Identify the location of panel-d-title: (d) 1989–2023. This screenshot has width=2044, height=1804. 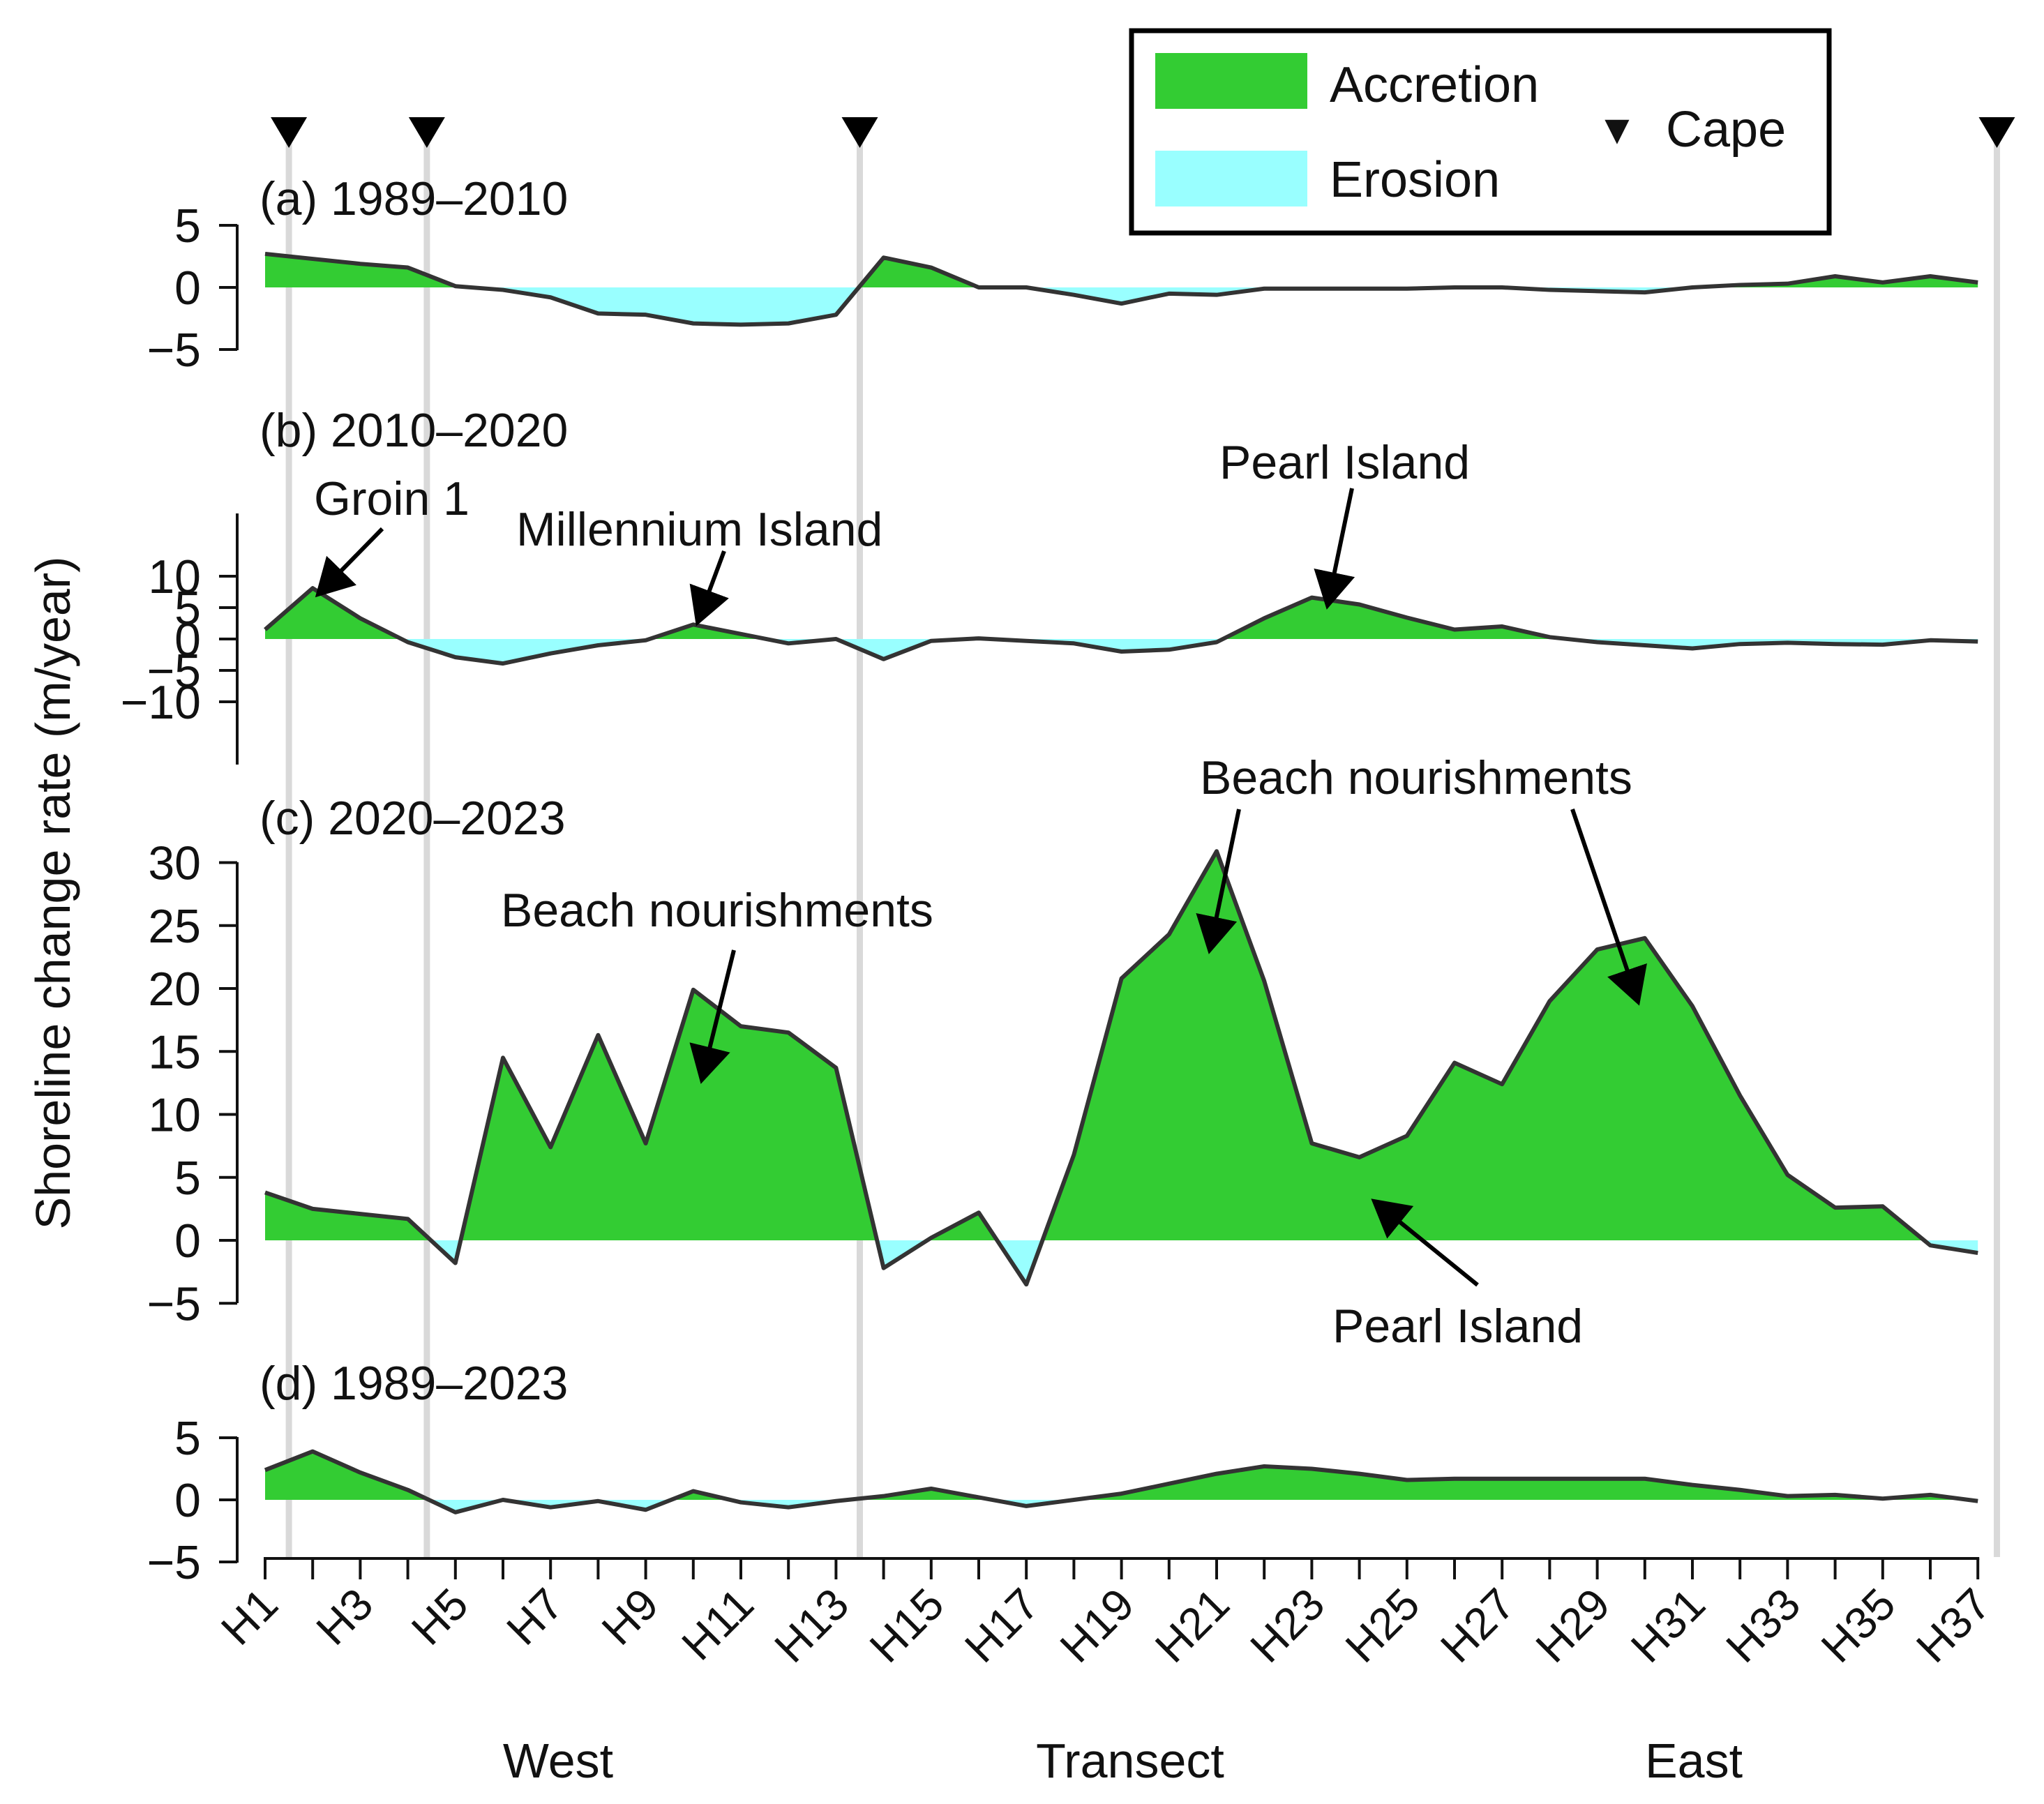
(414, 1384).